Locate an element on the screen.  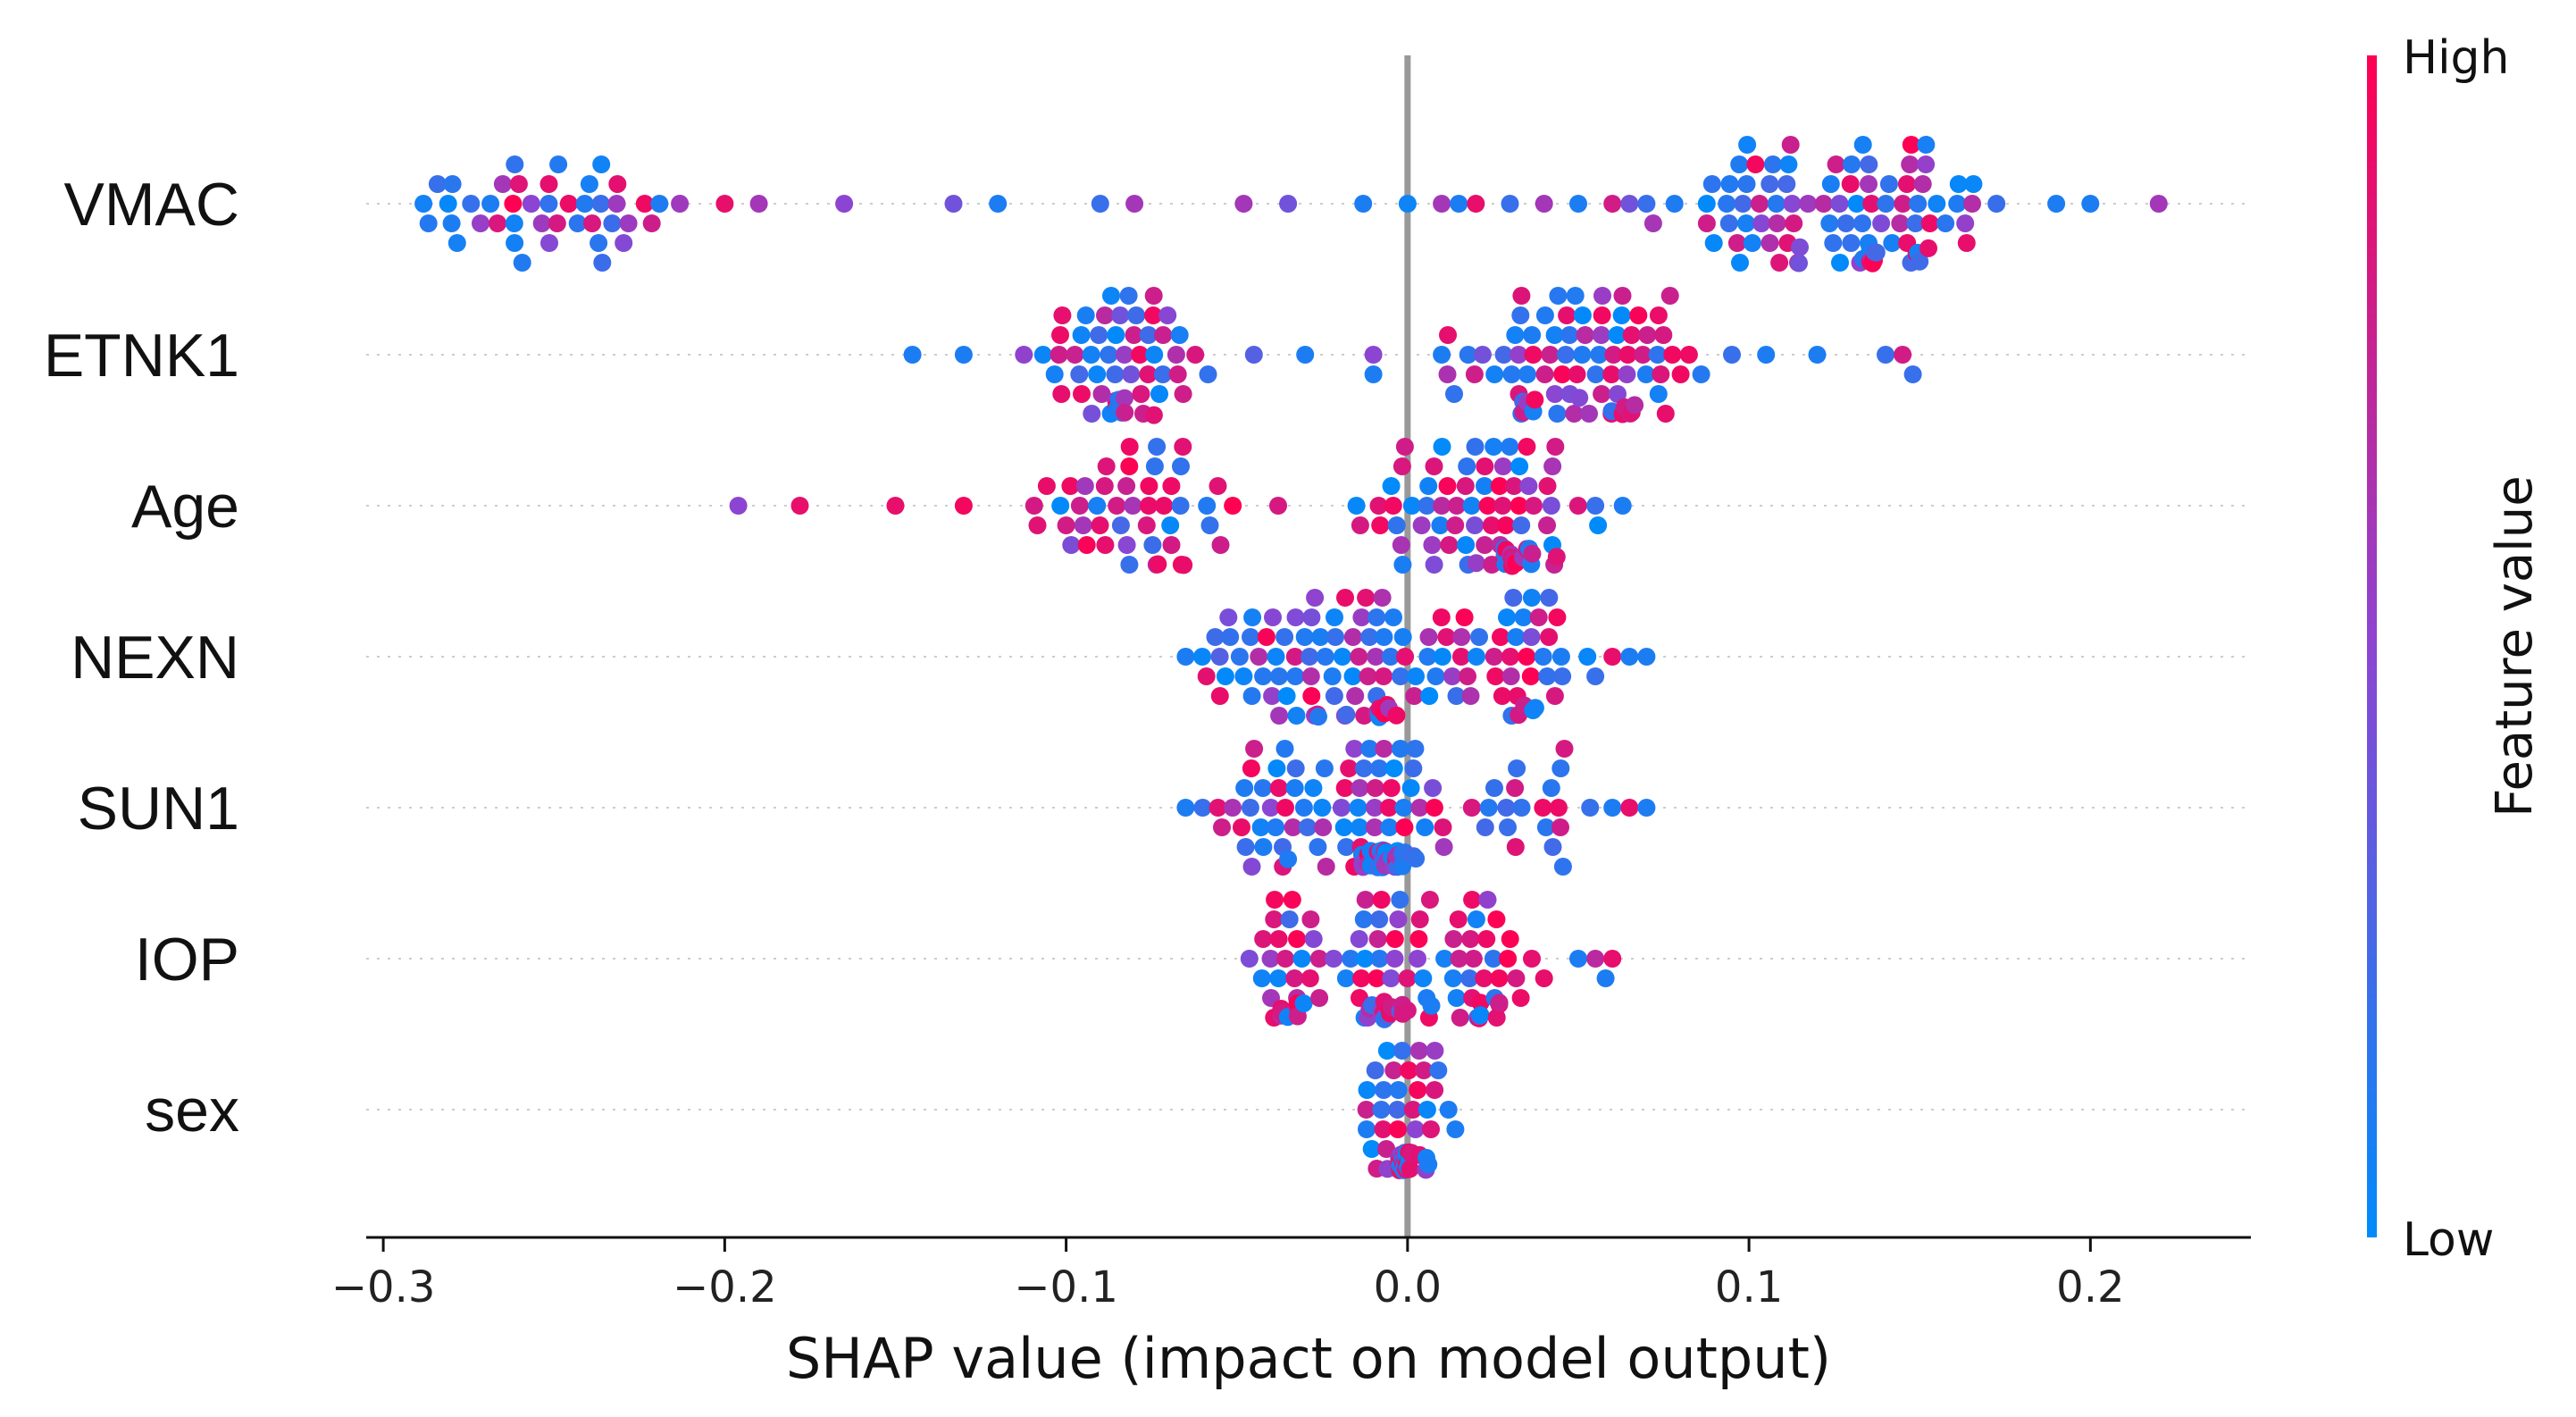
x-axis: −0.3 −0.2 −0.1 0.0 0.1 0.2 is located at coordinates (1291, 1274).